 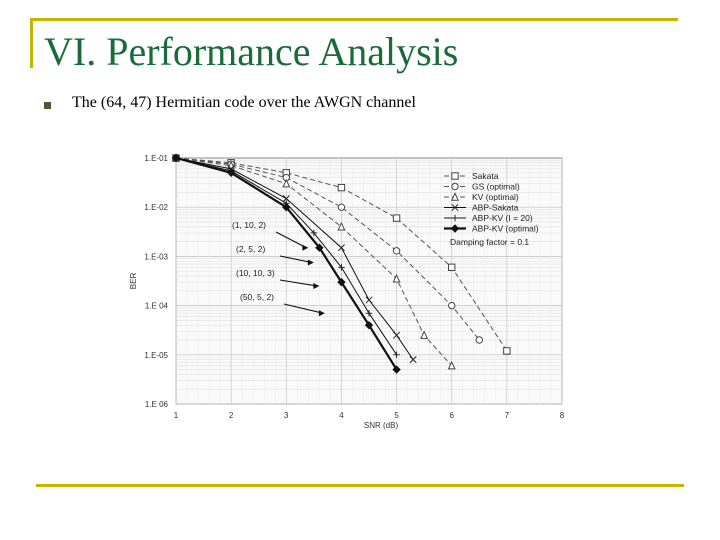 I want to click on y-tick-label: 1.E 04, so click(x=157, y=306).